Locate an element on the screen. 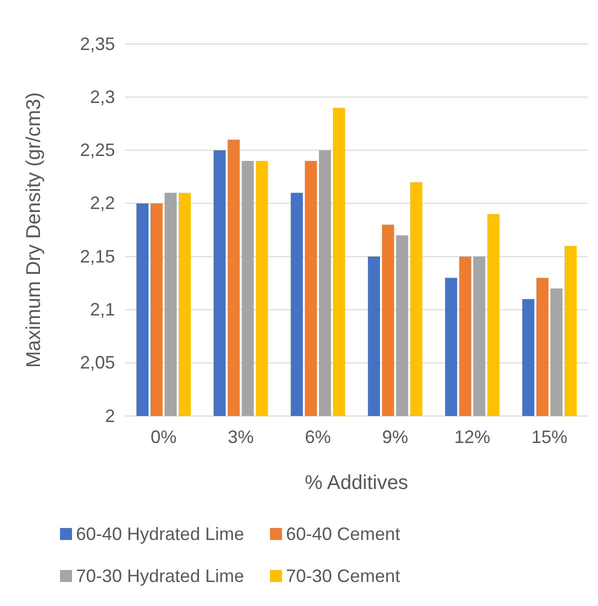 Image resolution: width=598 pixels, height=606 pixels. y-axis-title: Maximum Dry Density (gr/cm3) is located at coordinates (34, 230).